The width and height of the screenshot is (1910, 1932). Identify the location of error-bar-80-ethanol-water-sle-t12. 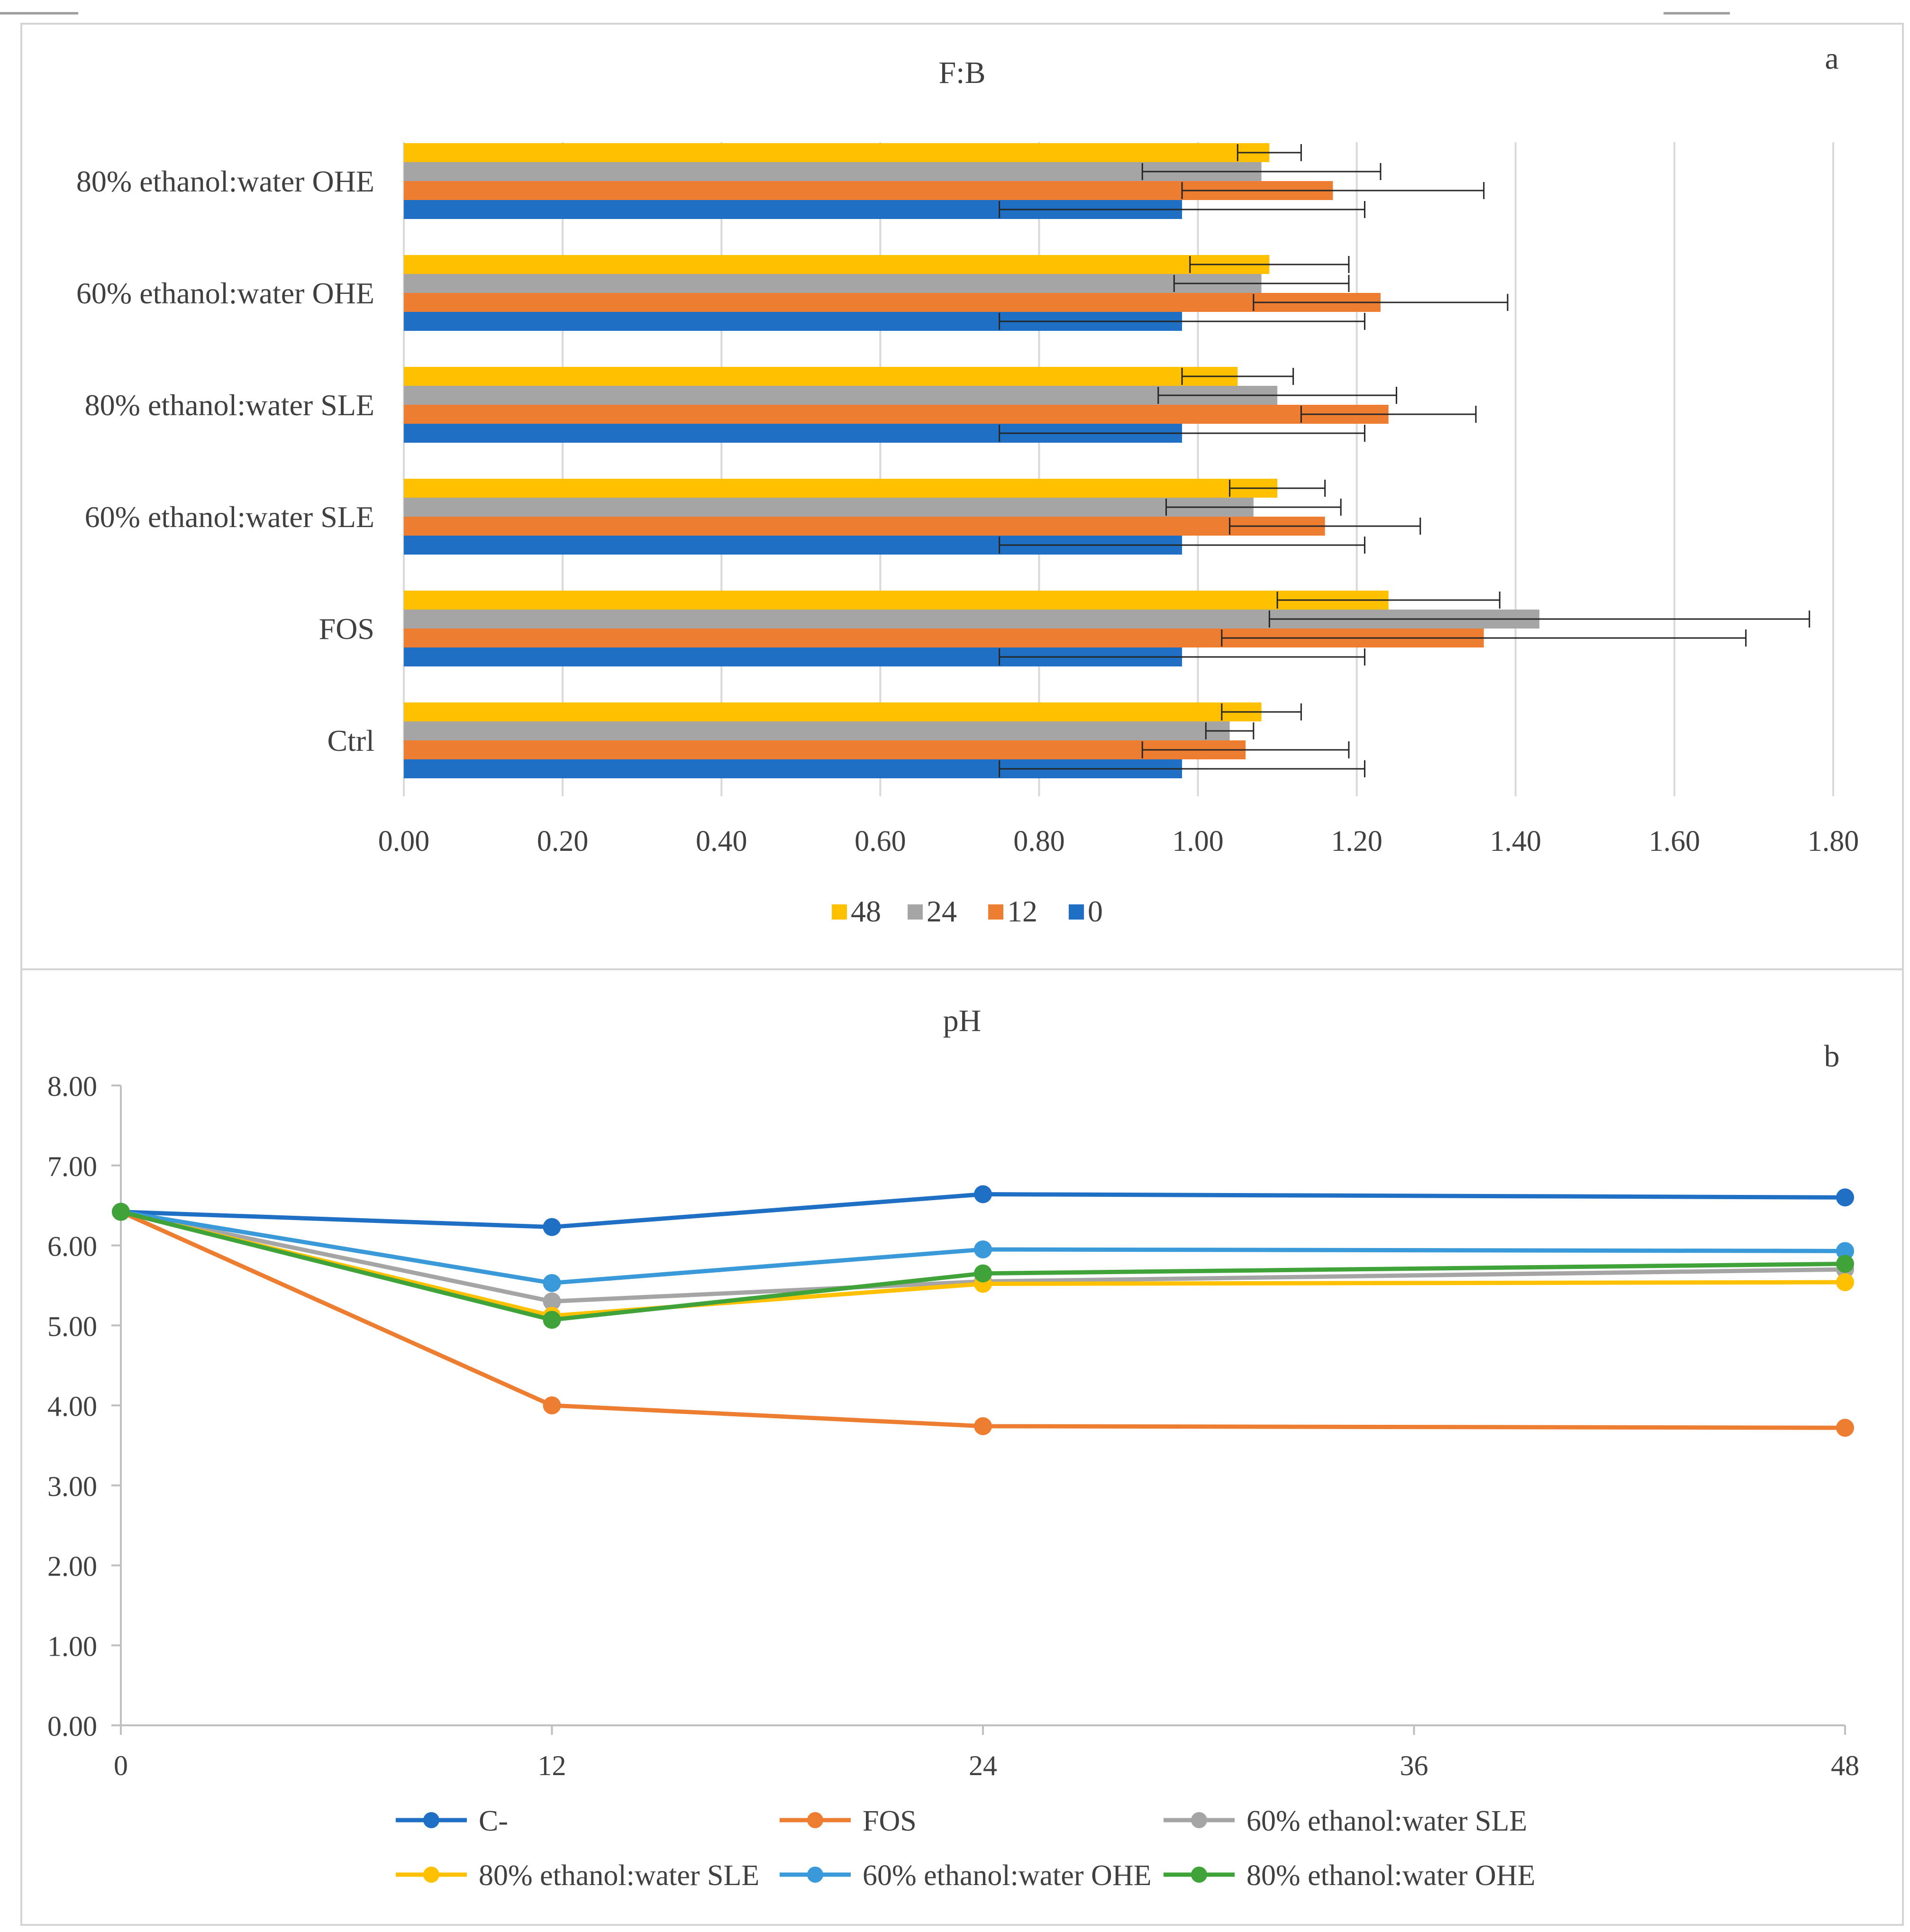
(1388, 415).